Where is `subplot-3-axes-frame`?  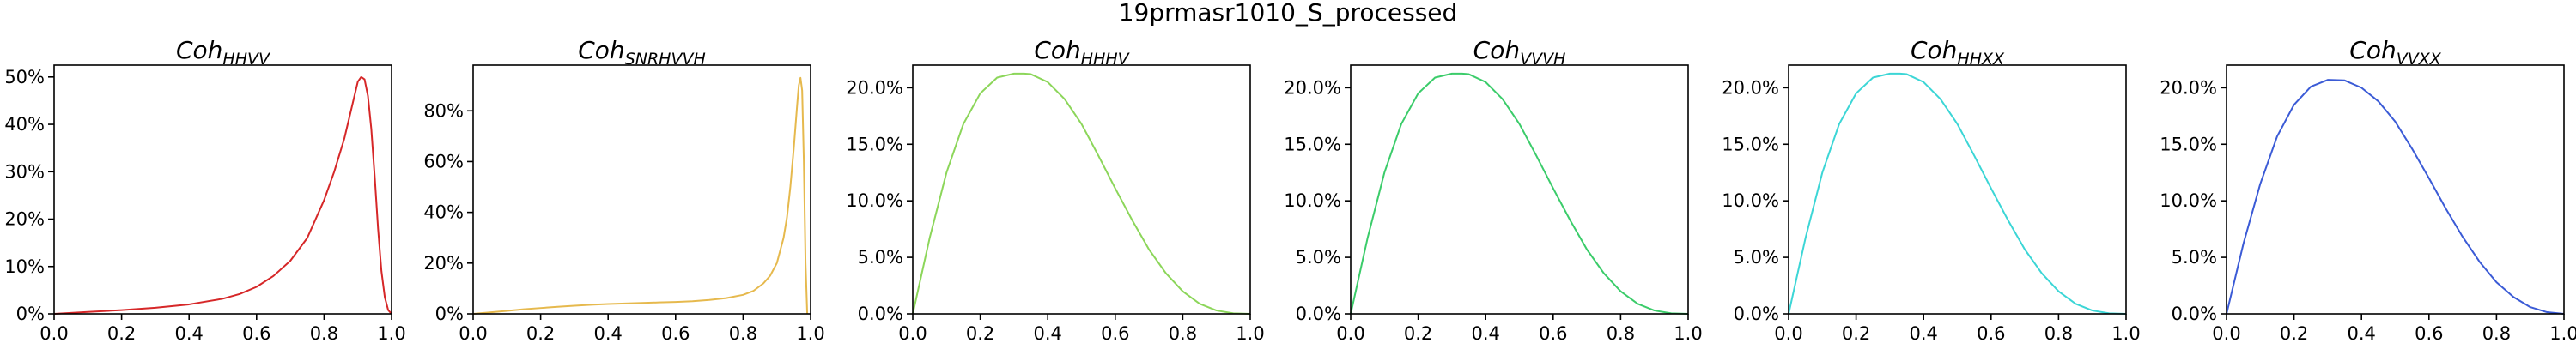
subplot-3-axes-frame is located at coordinates (1081, 189).